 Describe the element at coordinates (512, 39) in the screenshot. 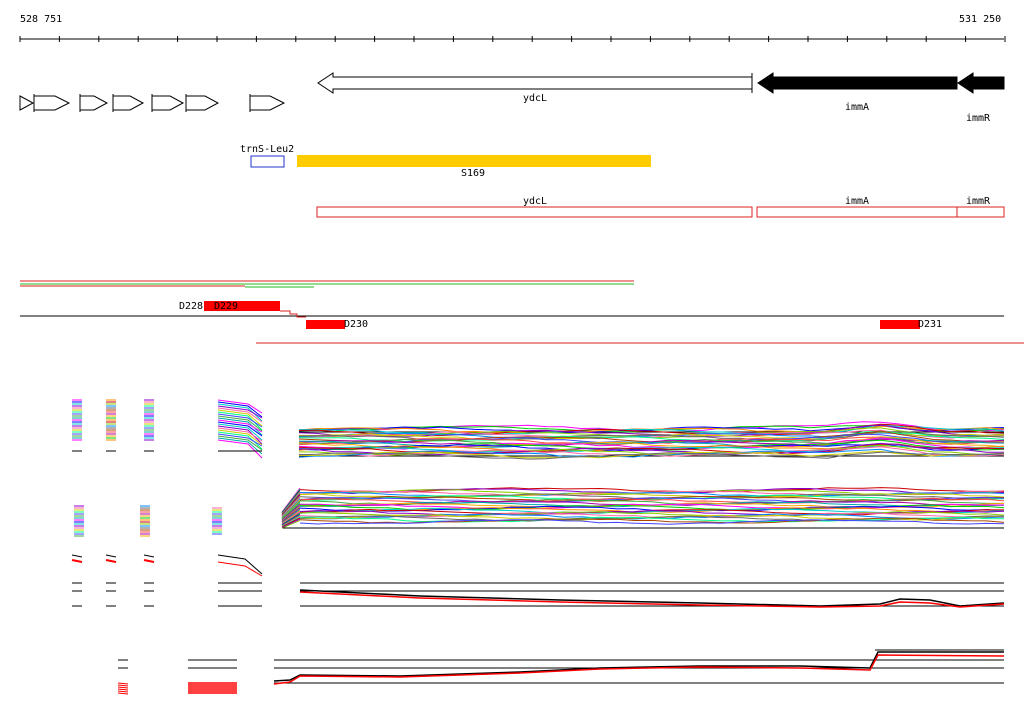

I see `ruler-ticks` at that location.